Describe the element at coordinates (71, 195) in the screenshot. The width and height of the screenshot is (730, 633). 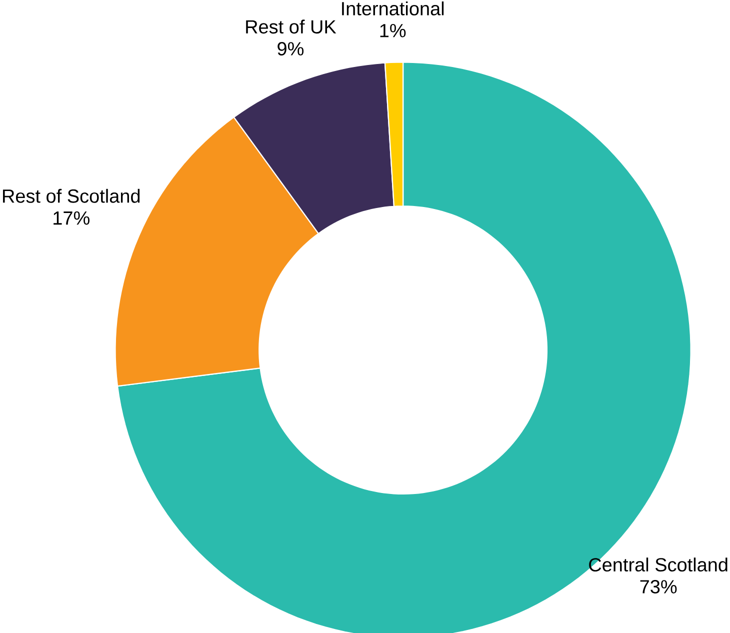
I see `slice-label: Rest of Scotland` at that location.